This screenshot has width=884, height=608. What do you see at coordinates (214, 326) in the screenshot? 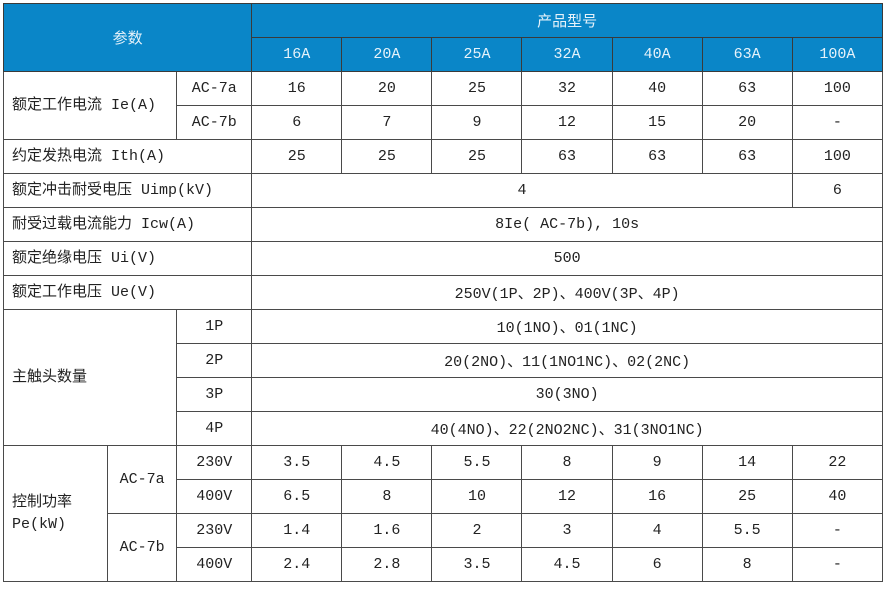
I see `sub-label: 1P` at bounding box center [214, 326].